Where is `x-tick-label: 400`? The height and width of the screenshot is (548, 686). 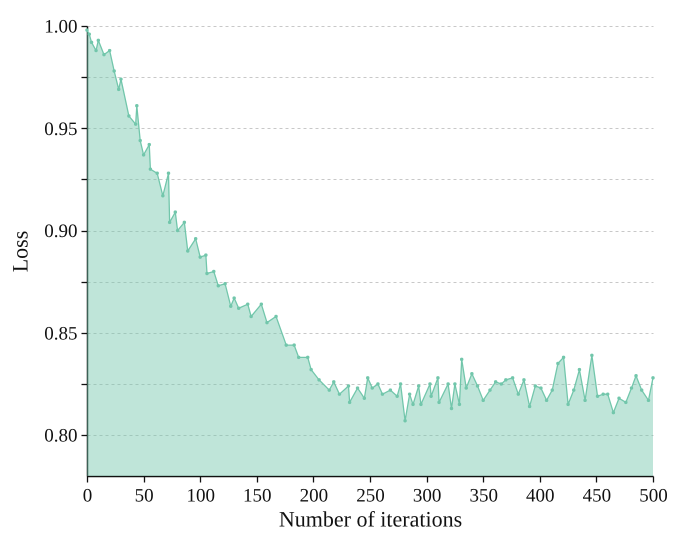
x-tick-label: 400 is located at coordinates (540, 496).